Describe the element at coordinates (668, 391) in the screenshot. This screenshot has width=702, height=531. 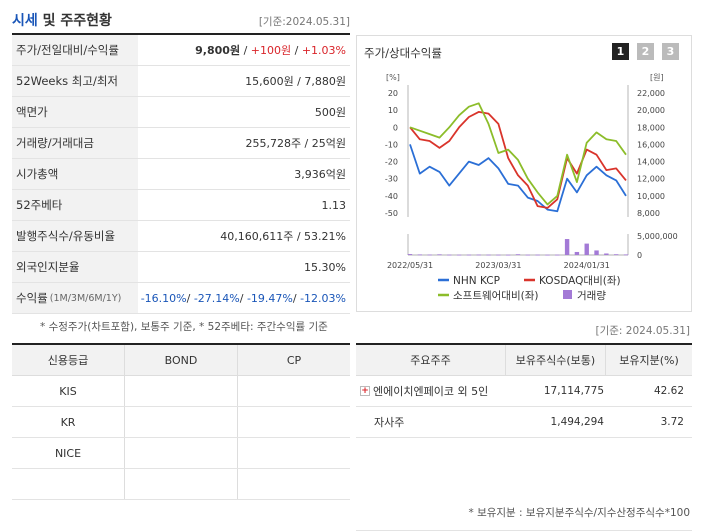
I see `holder-pct: 42.62` at that location.